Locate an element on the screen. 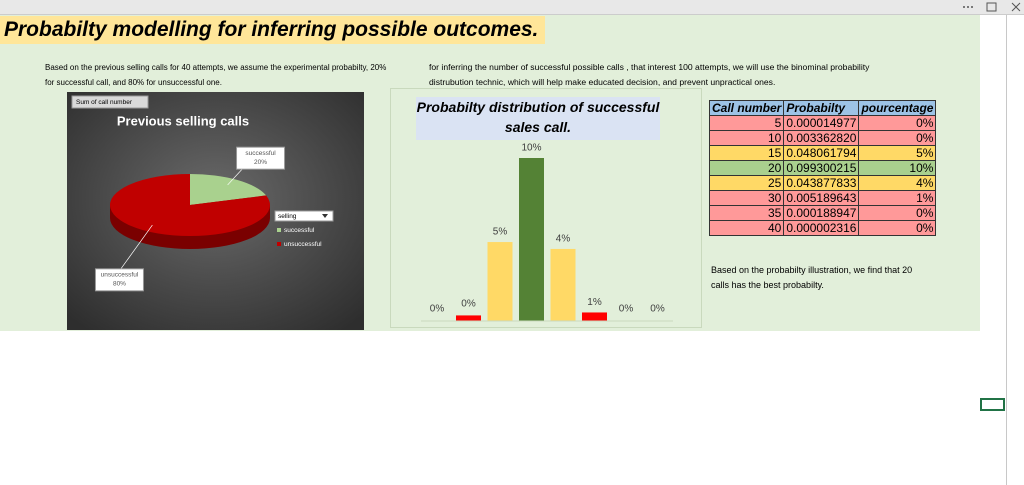 This screenshot has width=1024, height=485. table-cell: 25 is located at coordinates (746, 183).